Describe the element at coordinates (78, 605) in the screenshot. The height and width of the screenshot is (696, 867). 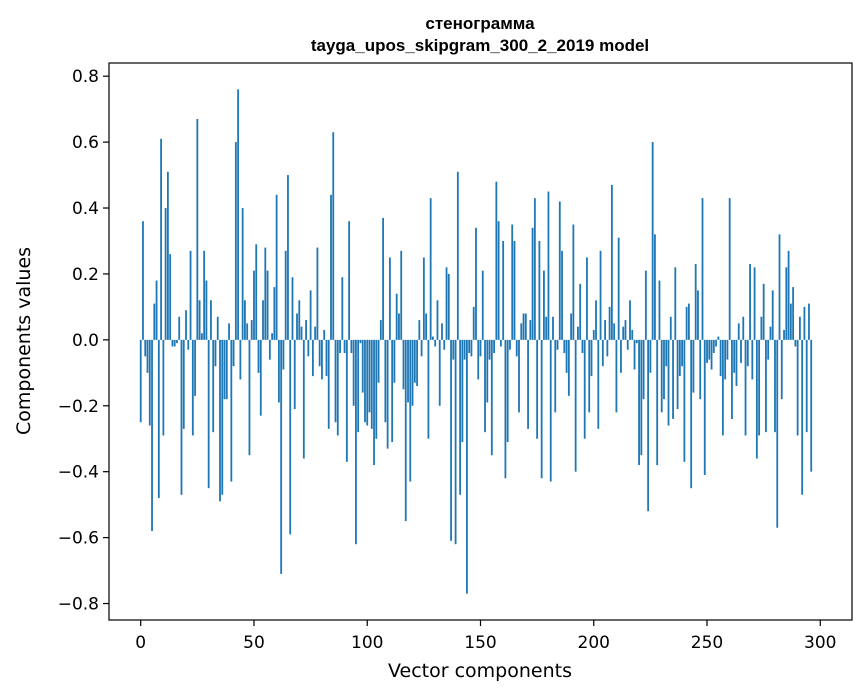
I see `y-tick-label: −0.8` at that location.